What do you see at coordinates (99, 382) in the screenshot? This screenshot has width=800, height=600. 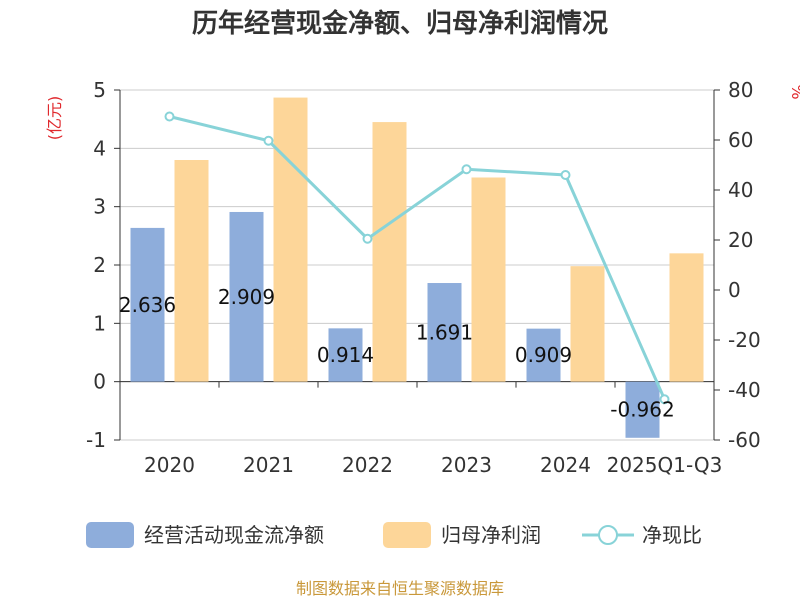 I see `left-tick-label: 0` at bounding box center [99, 382].